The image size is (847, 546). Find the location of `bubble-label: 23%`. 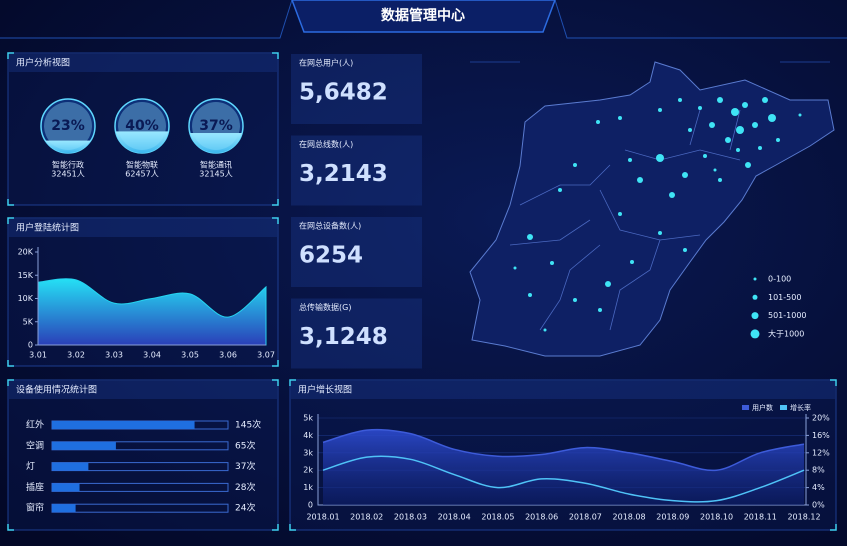

bubble-label: 23% is located at coordinates (68, 126).